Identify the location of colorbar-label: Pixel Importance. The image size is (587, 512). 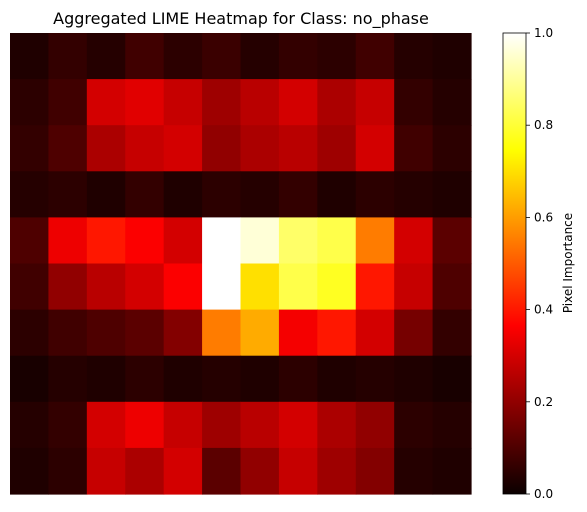
(568, 263).